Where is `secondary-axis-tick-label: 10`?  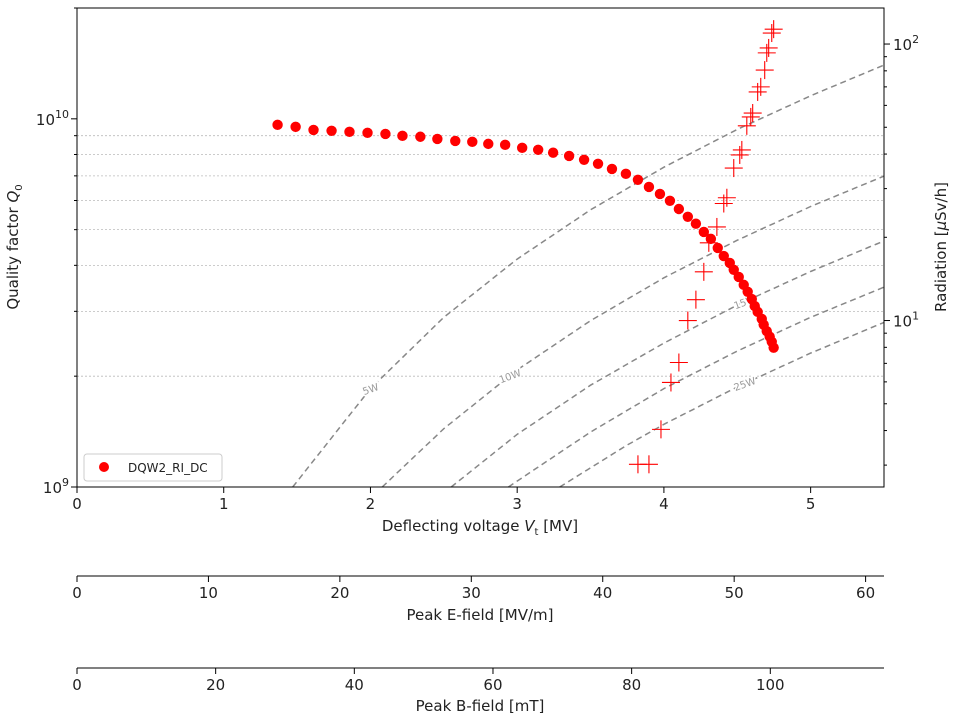 secondary-axis-tick-label: 10 is located at coordinates (208, 593).